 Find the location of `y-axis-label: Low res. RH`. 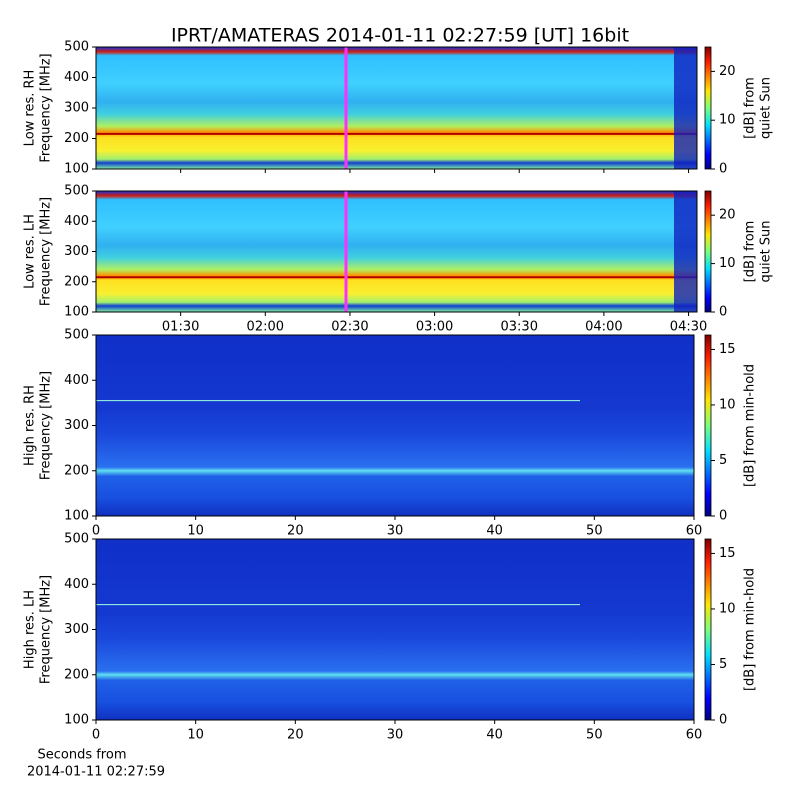

y-axis-label: Low res. RH is located at coordinates (30, 108).